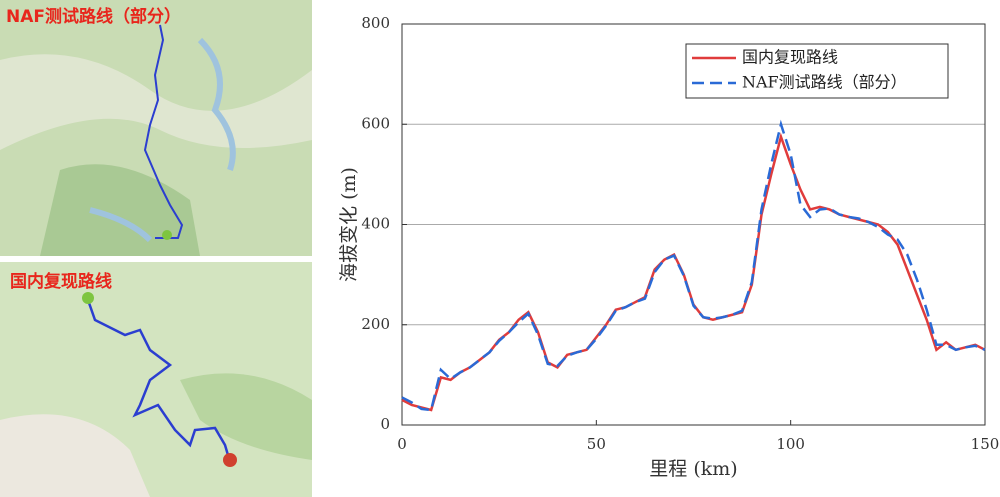  What do you see at coordinates (596, 444) in the screenshot?
I see `x-tick-label: 50` at bounding box center [596, 444].